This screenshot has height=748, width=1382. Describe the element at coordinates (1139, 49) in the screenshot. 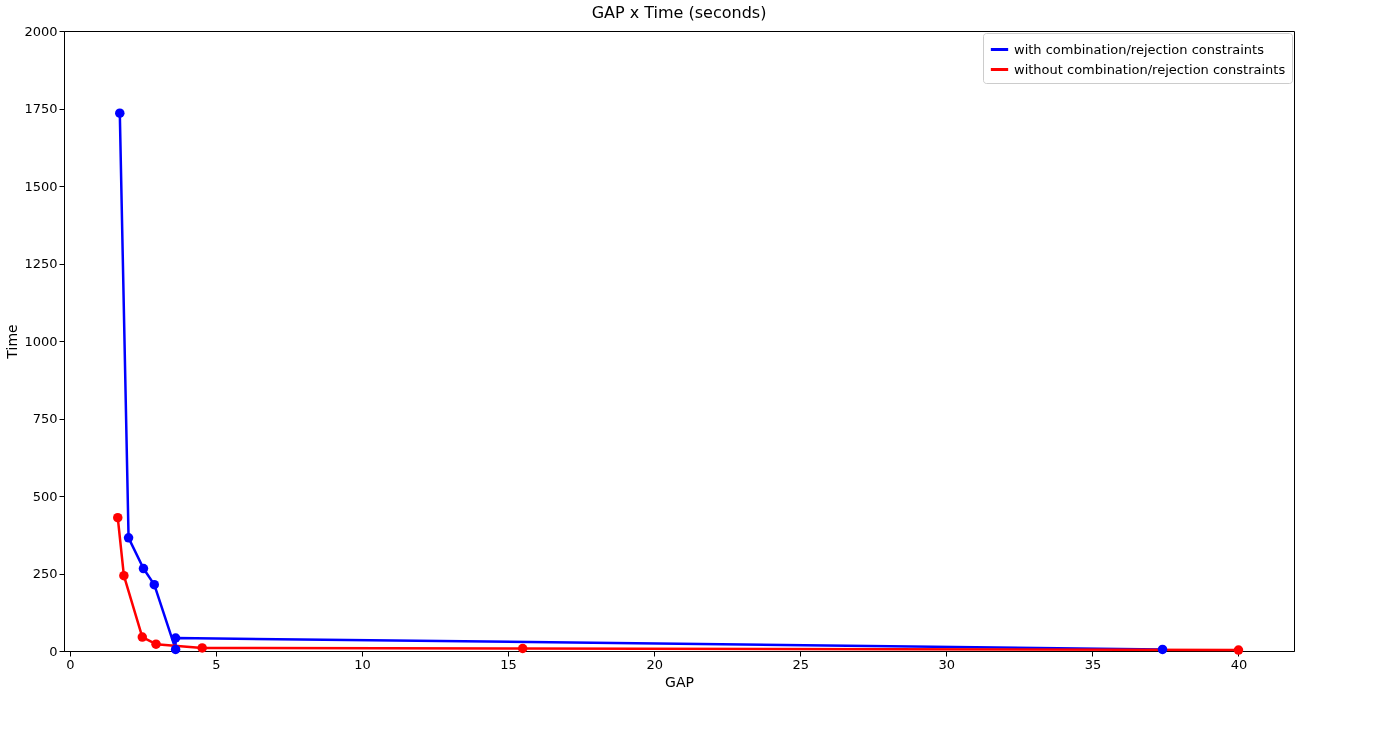

I see `legend-label: with combination/rejection constraints` at that location.